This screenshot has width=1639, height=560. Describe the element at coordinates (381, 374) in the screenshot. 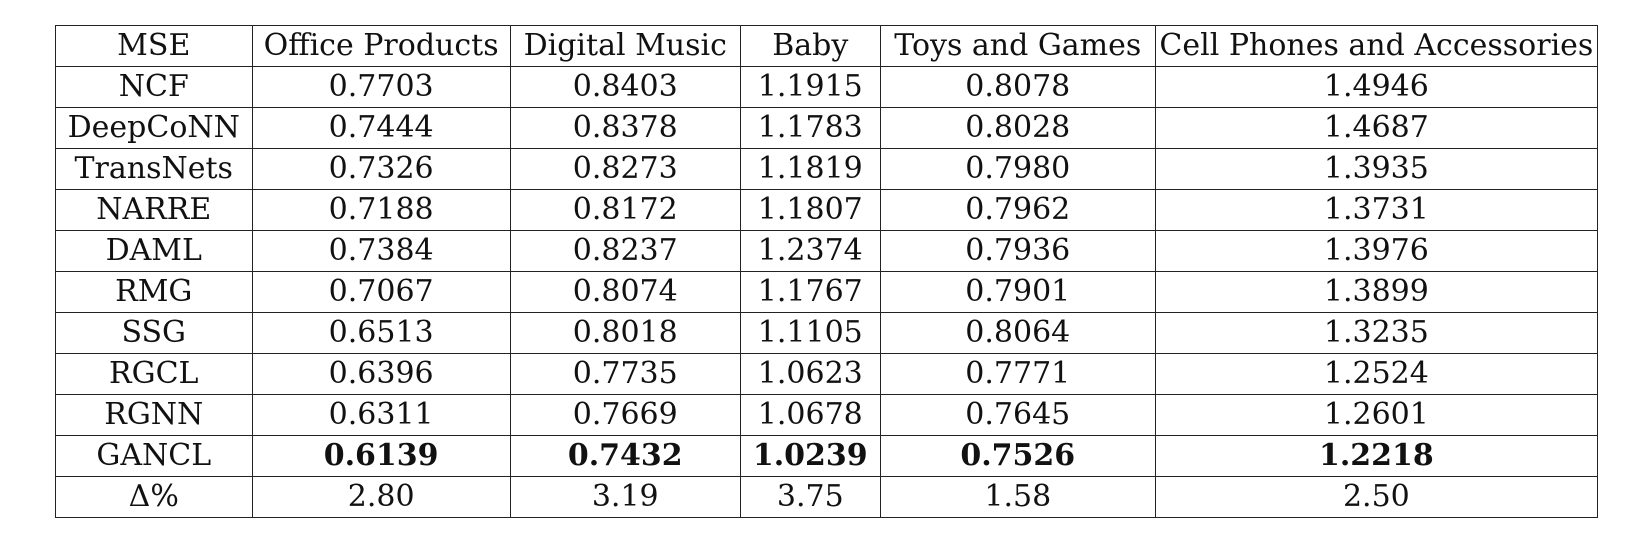

I see `value-cell: 0.6396` at that location.